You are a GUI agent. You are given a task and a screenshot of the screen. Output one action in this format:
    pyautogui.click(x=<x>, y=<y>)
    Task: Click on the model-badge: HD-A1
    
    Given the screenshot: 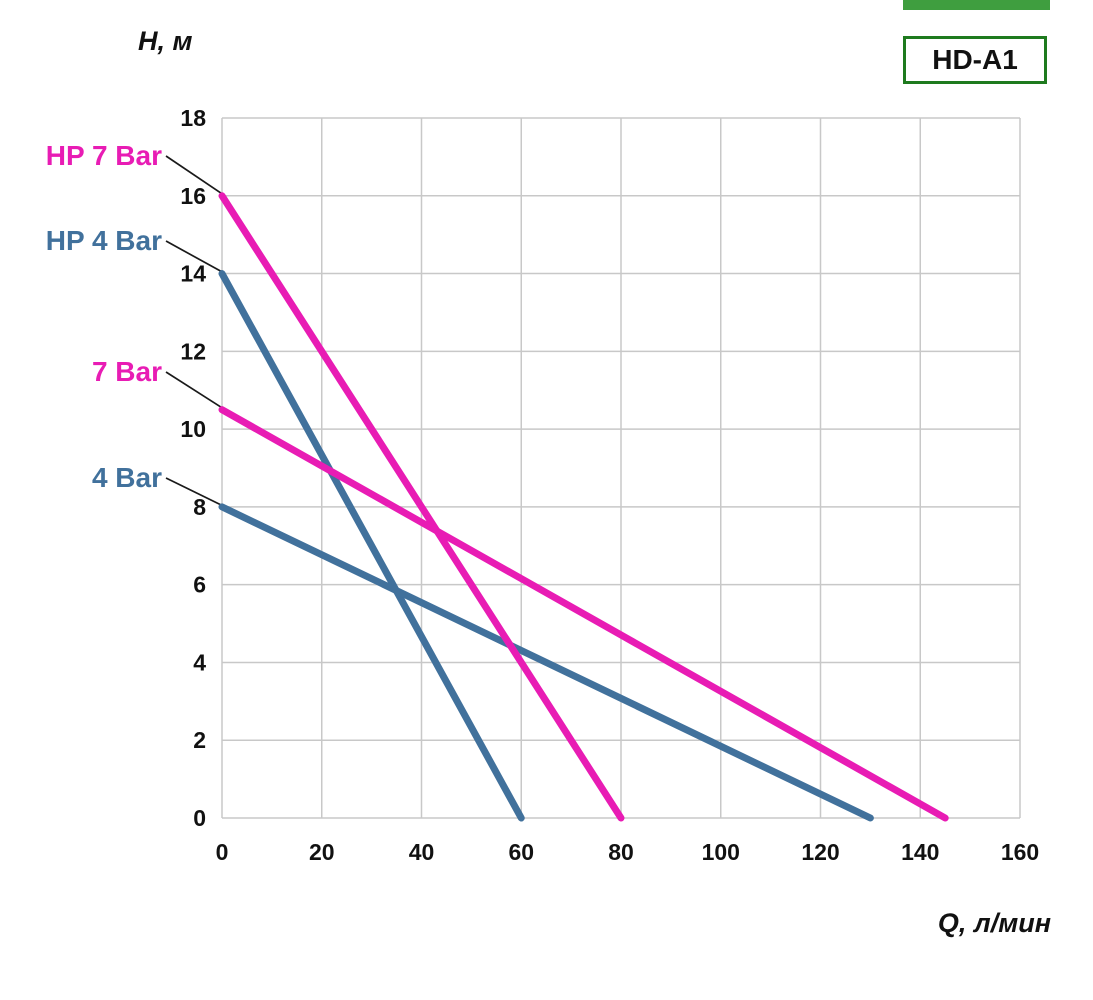 What is the action you would take?
    pyautogui.click(x=975, y=60)
    